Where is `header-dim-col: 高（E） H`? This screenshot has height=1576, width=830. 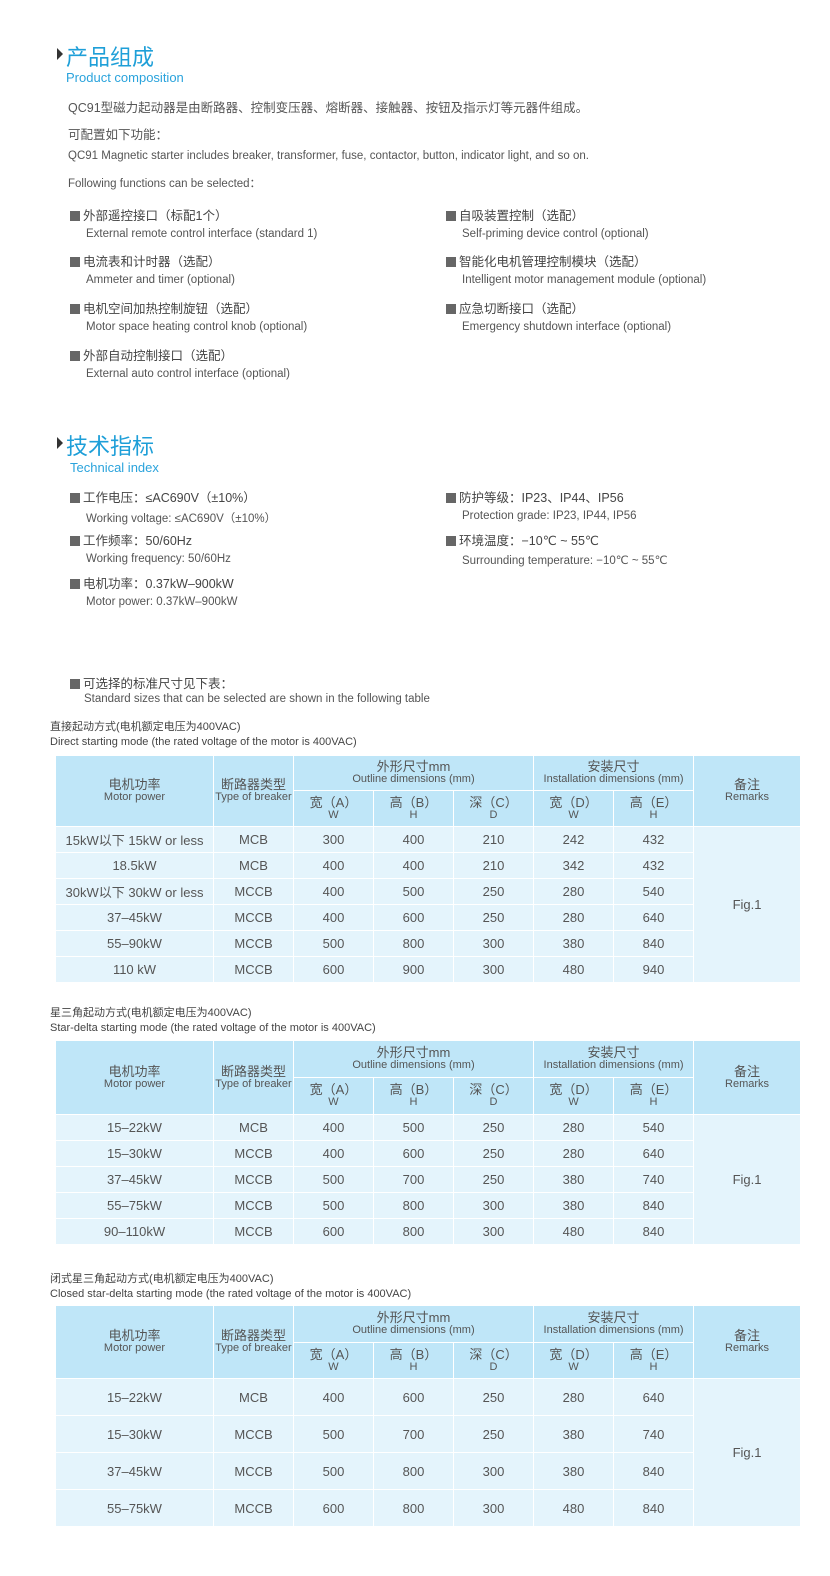 header-dim-col: 高（E） H is located at coordinates (654, 808).